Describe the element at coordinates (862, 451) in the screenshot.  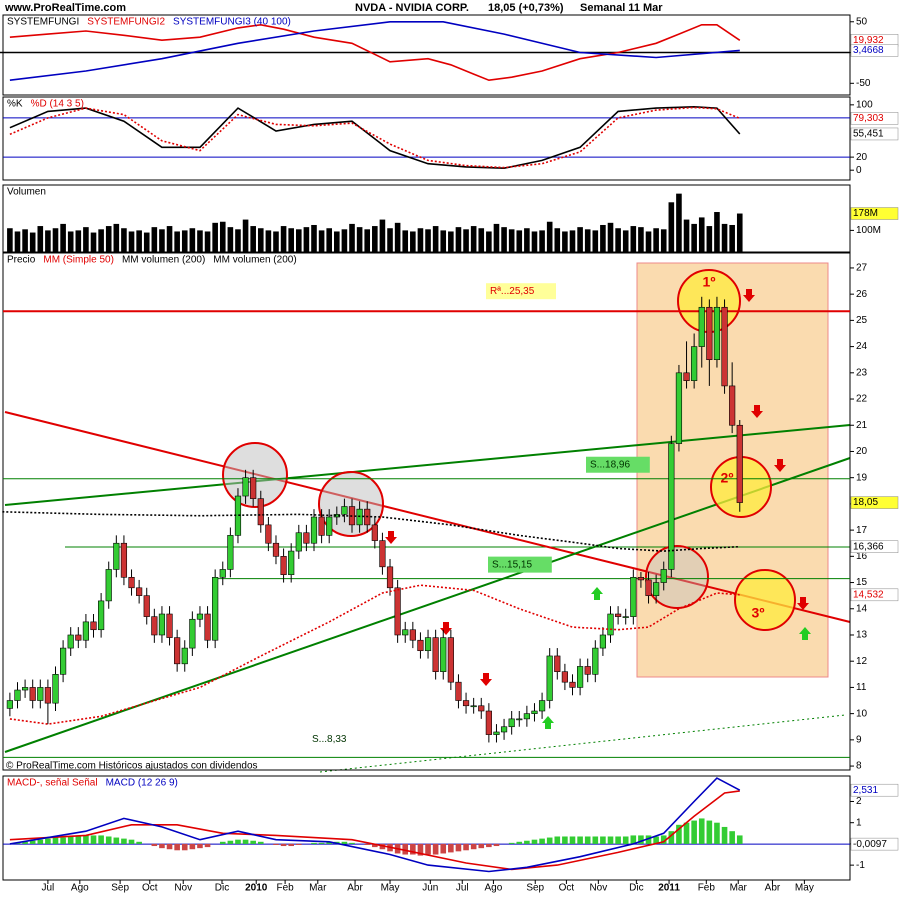
I see `y-tick-label: 20` at that location.